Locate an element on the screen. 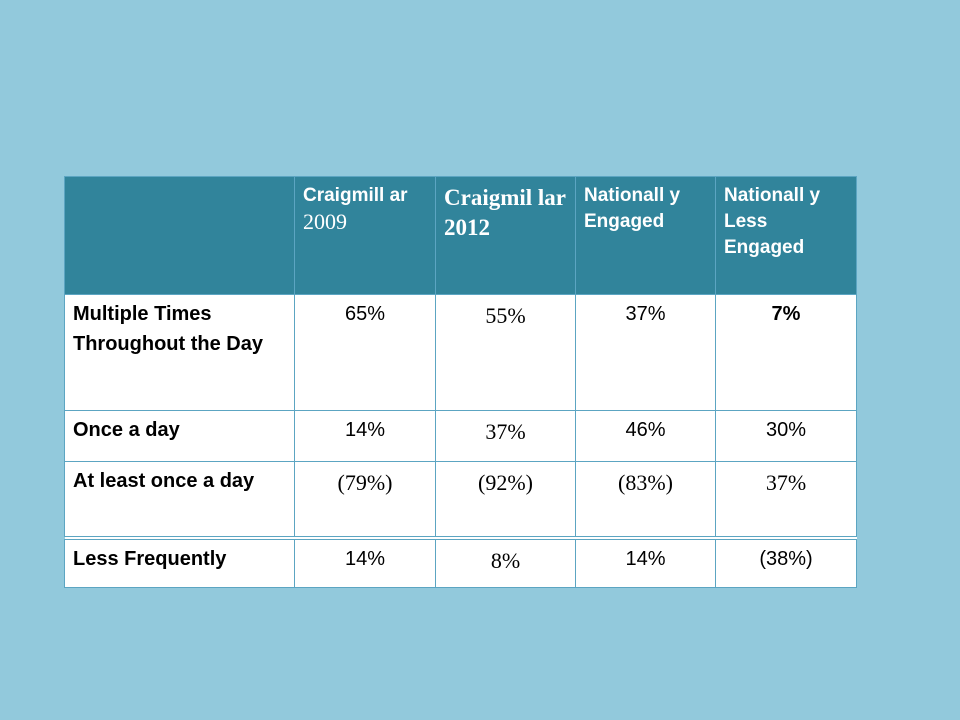 The width and height of the screenshot is (960, 720). row-label: Multiple Times Throughout the Day is located at coordinates (179, 352).